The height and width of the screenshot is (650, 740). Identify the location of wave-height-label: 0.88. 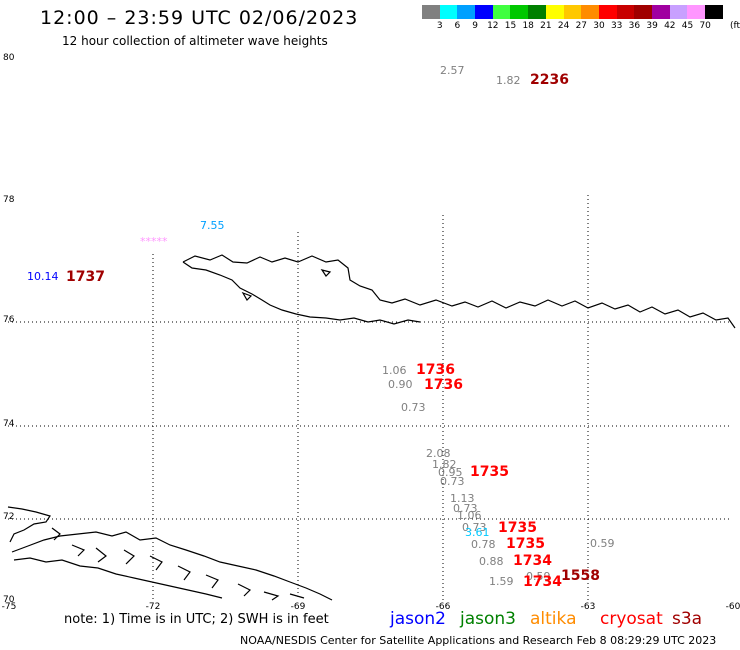
(491, 561).